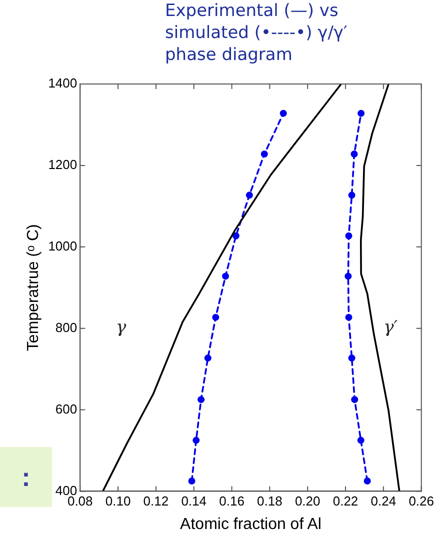 Image resolution: width=437 pixels, height=540 pixels. Describe the element at coordinates (251, 524) in the screenshot. I see `x-axis-title: Atomic fraction of Al` at that location.